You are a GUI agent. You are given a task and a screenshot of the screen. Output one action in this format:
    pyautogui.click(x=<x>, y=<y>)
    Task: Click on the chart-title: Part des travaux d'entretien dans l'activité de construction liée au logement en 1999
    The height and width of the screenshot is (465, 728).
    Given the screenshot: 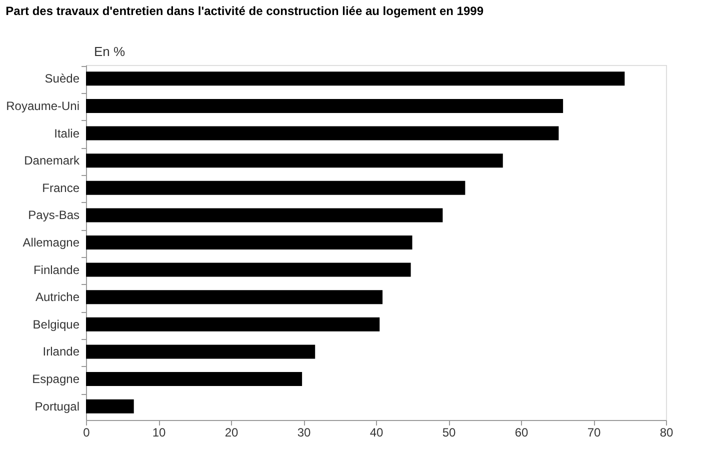 What is the action you would take?
    pyautogui.click(x=245, y=11)
    